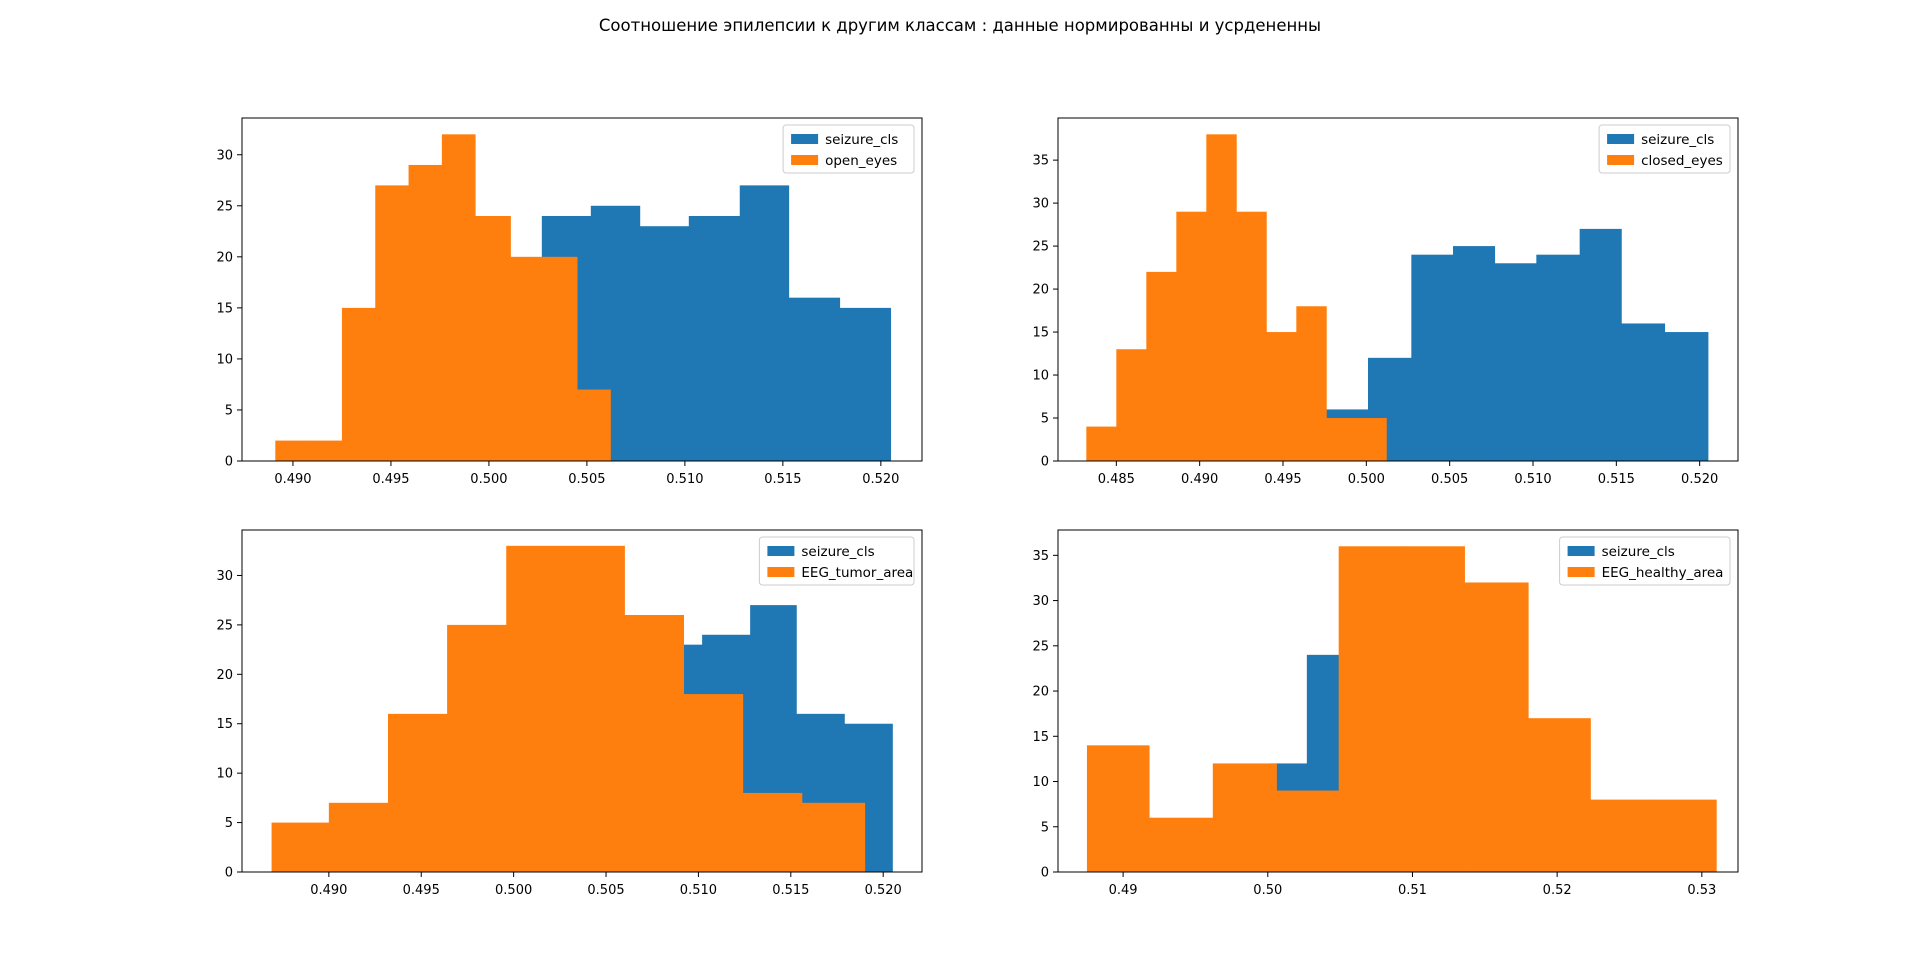 The height and width of the screenshot is (975, 1920). Describe the element at coordinates (443, 298) in the screenshot. I see `series-open_eyes` at that location.